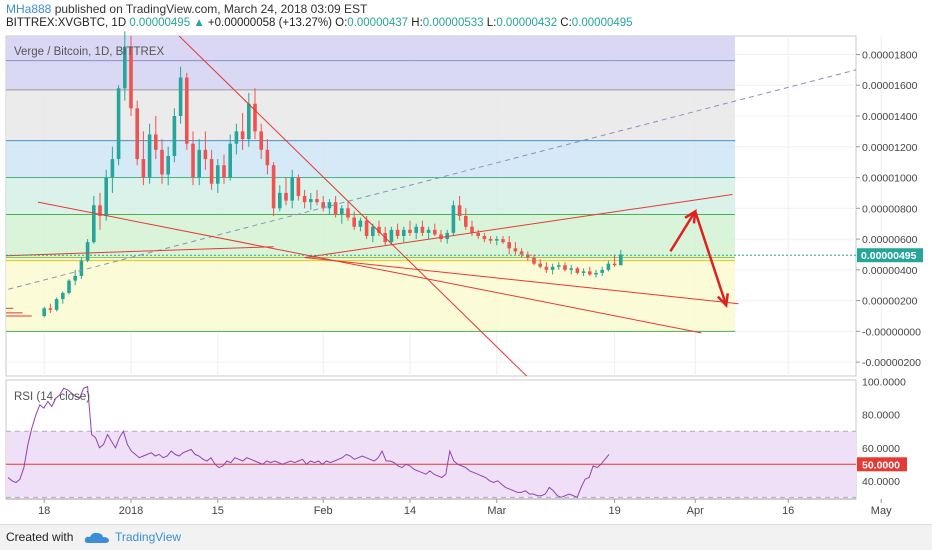  What do you see at coordinates (881, 482) in the screenshot?
I see `rsi-tick-label: 40.0000` at bounding box center [881, 482].